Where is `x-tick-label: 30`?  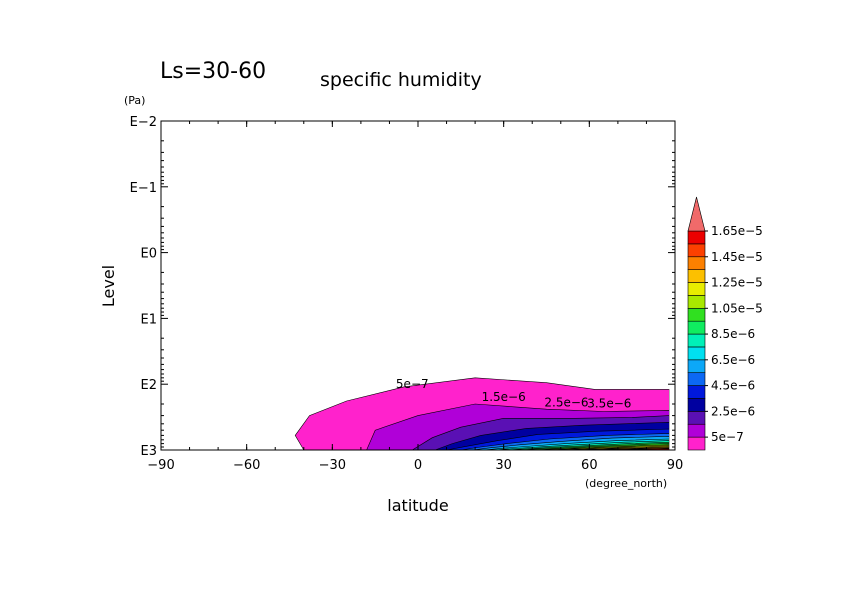 x-tick-label: 30 is located at coordinates (503, 465).